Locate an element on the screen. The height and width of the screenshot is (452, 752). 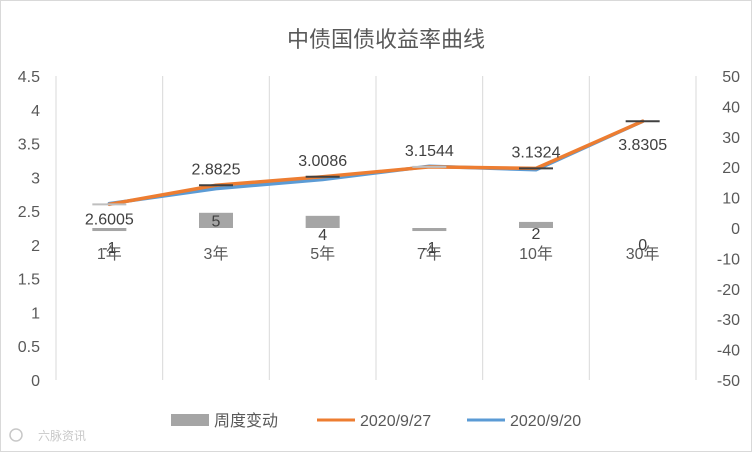
left-tick-label: 0 is located at coordinates (35, 381).